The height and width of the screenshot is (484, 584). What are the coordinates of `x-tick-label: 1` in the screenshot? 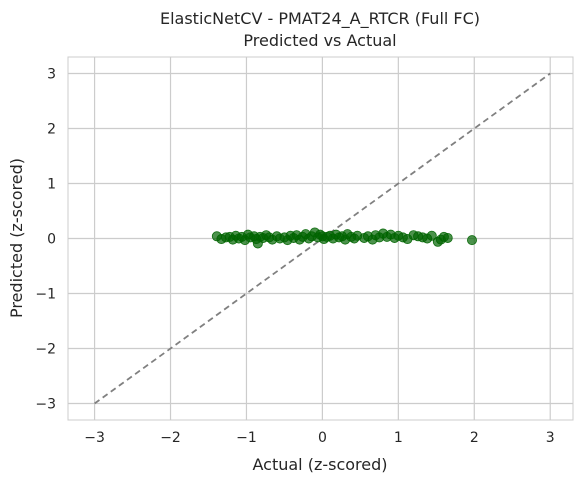 It's located at (398, 438).